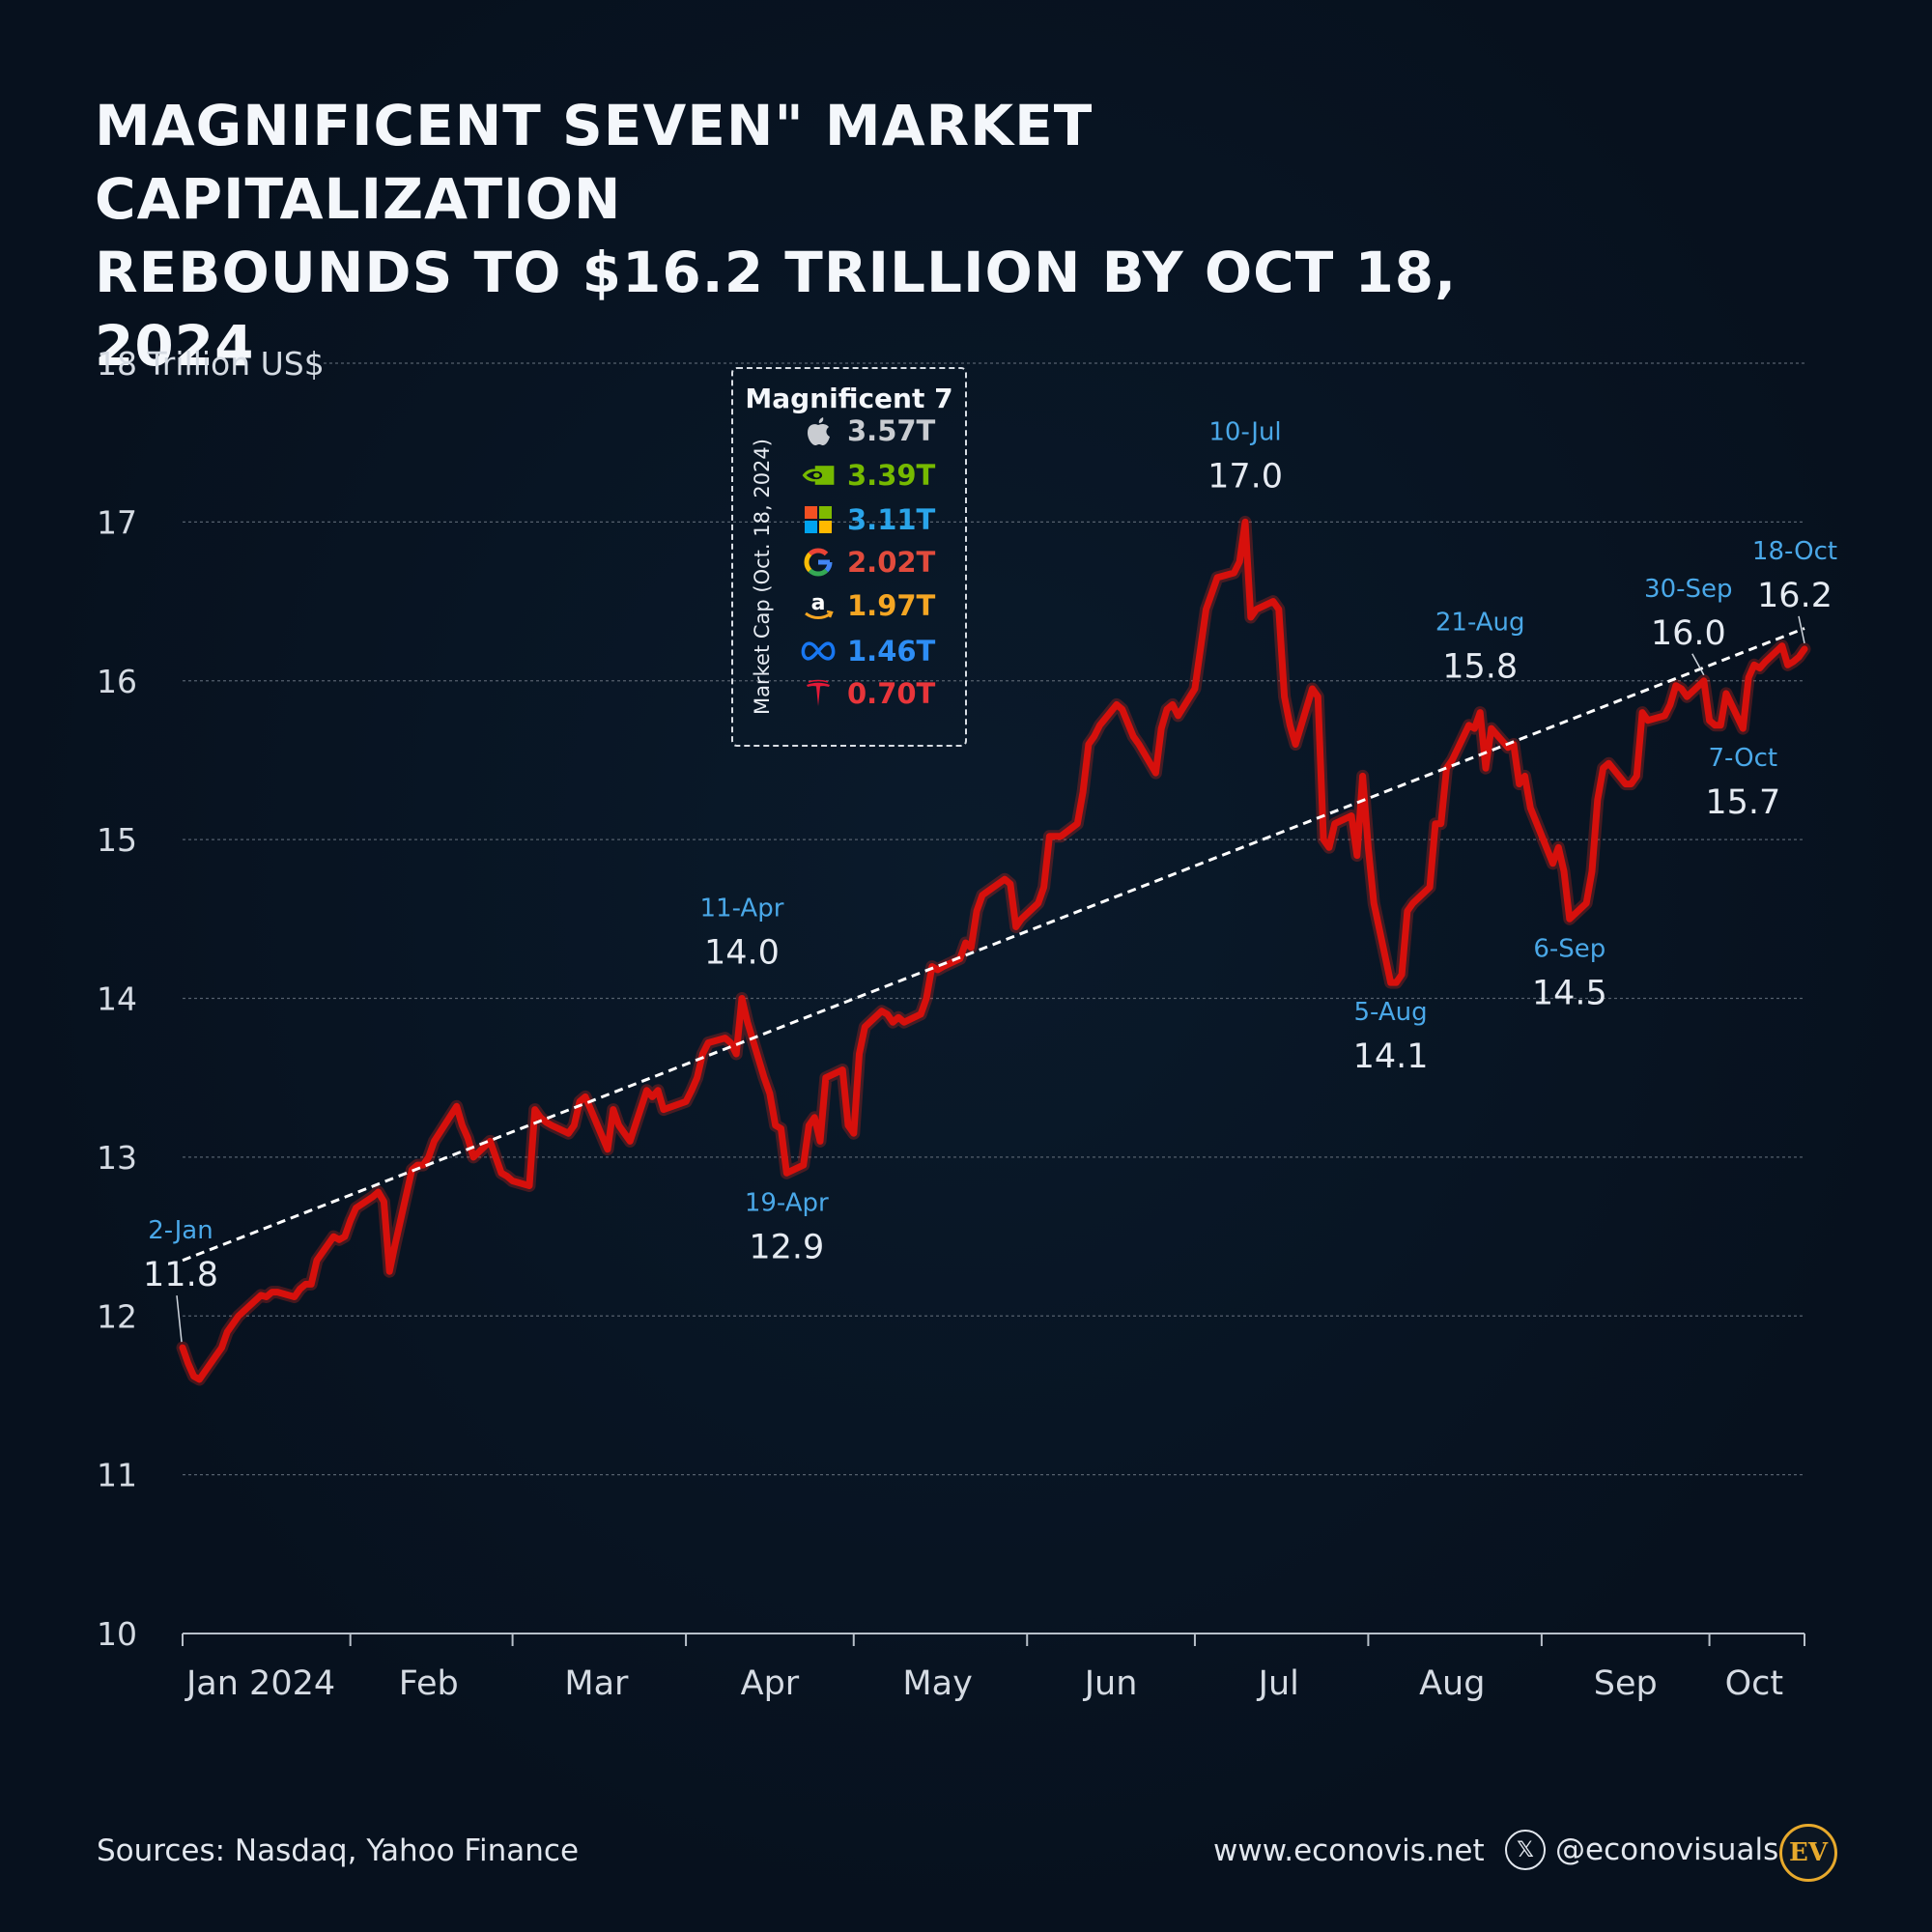  I want to click on annotation-date: 2-Jan, so click(180, 1230).